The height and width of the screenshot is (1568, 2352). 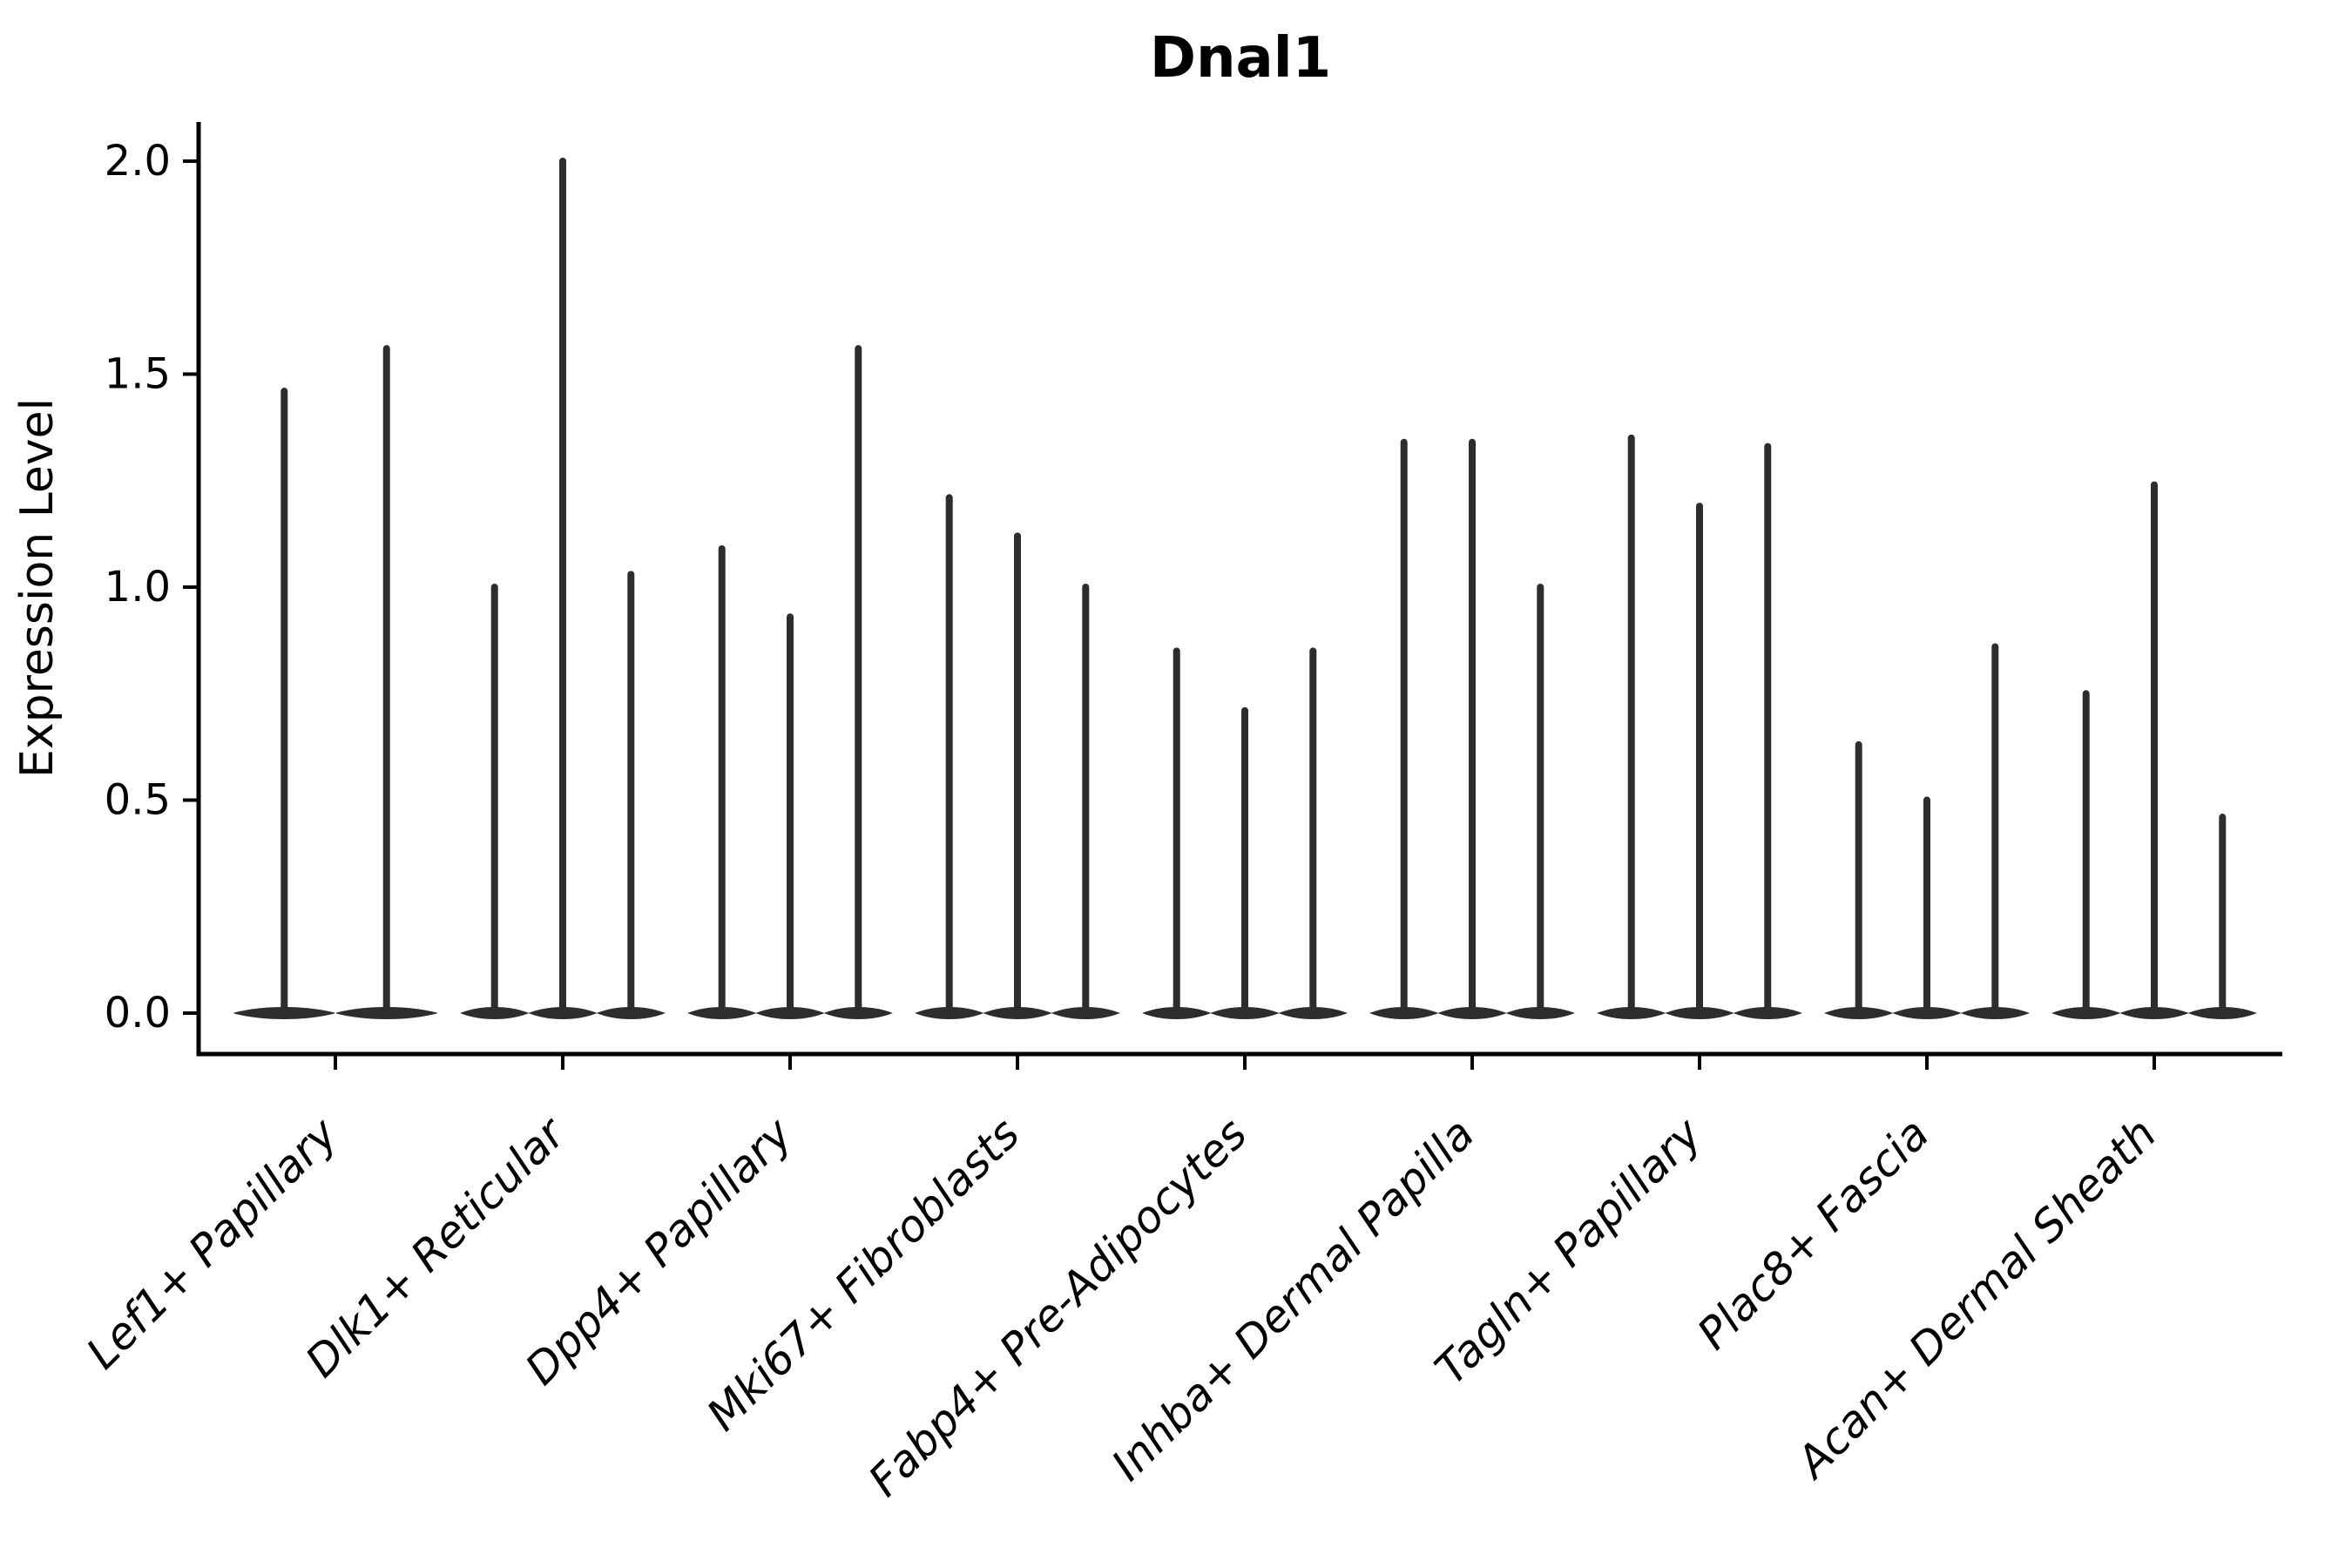 What do you see at coordinates (1976, 1299) in the screenshot?
I see `x-tick-label: Acan+ Dermal Sheath` at bounding box center [1976, 1299].